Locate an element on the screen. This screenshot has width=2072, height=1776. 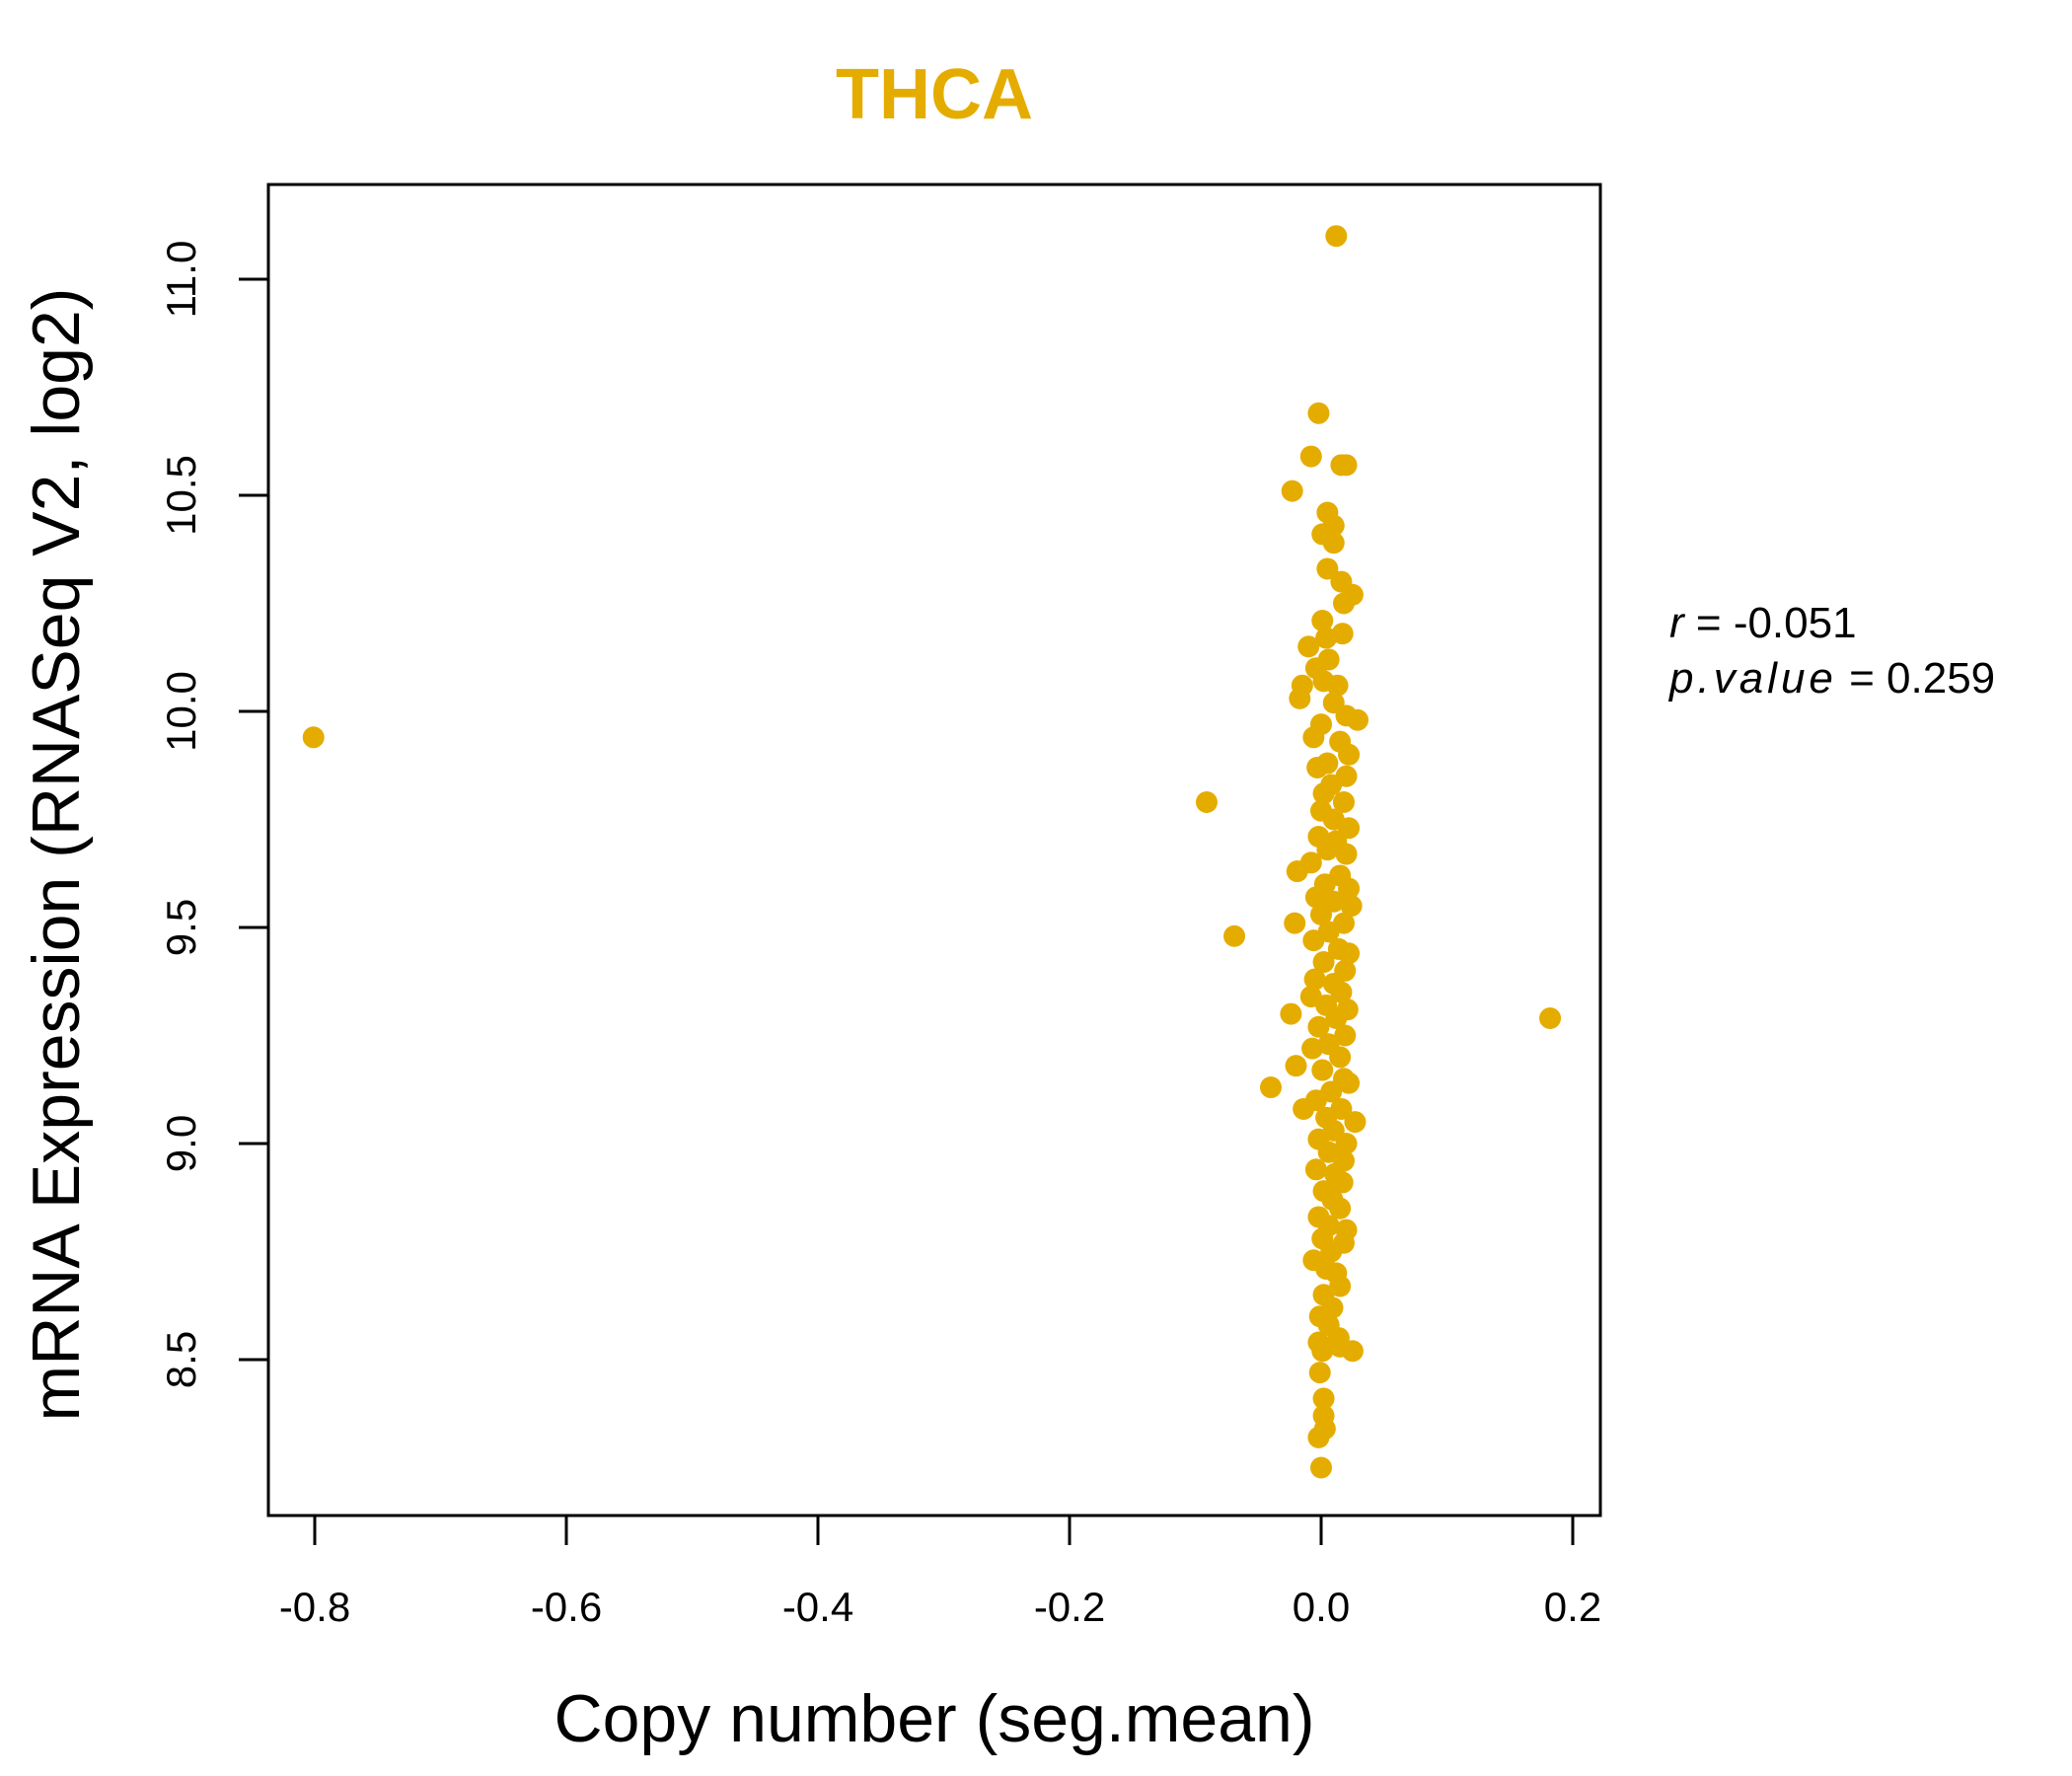
y-axis-title: mRNA Expression (RNASeq V2, log2) is located at coordinates (57, 855).